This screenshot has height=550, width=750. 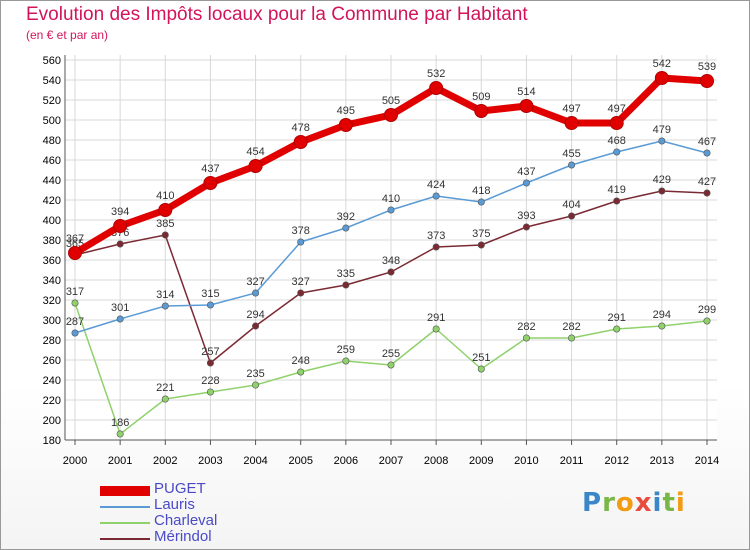 What do you see at coordinates (391, 101) in the screenshot?
I see `data-label: 505` at bounding box center [391, 101].